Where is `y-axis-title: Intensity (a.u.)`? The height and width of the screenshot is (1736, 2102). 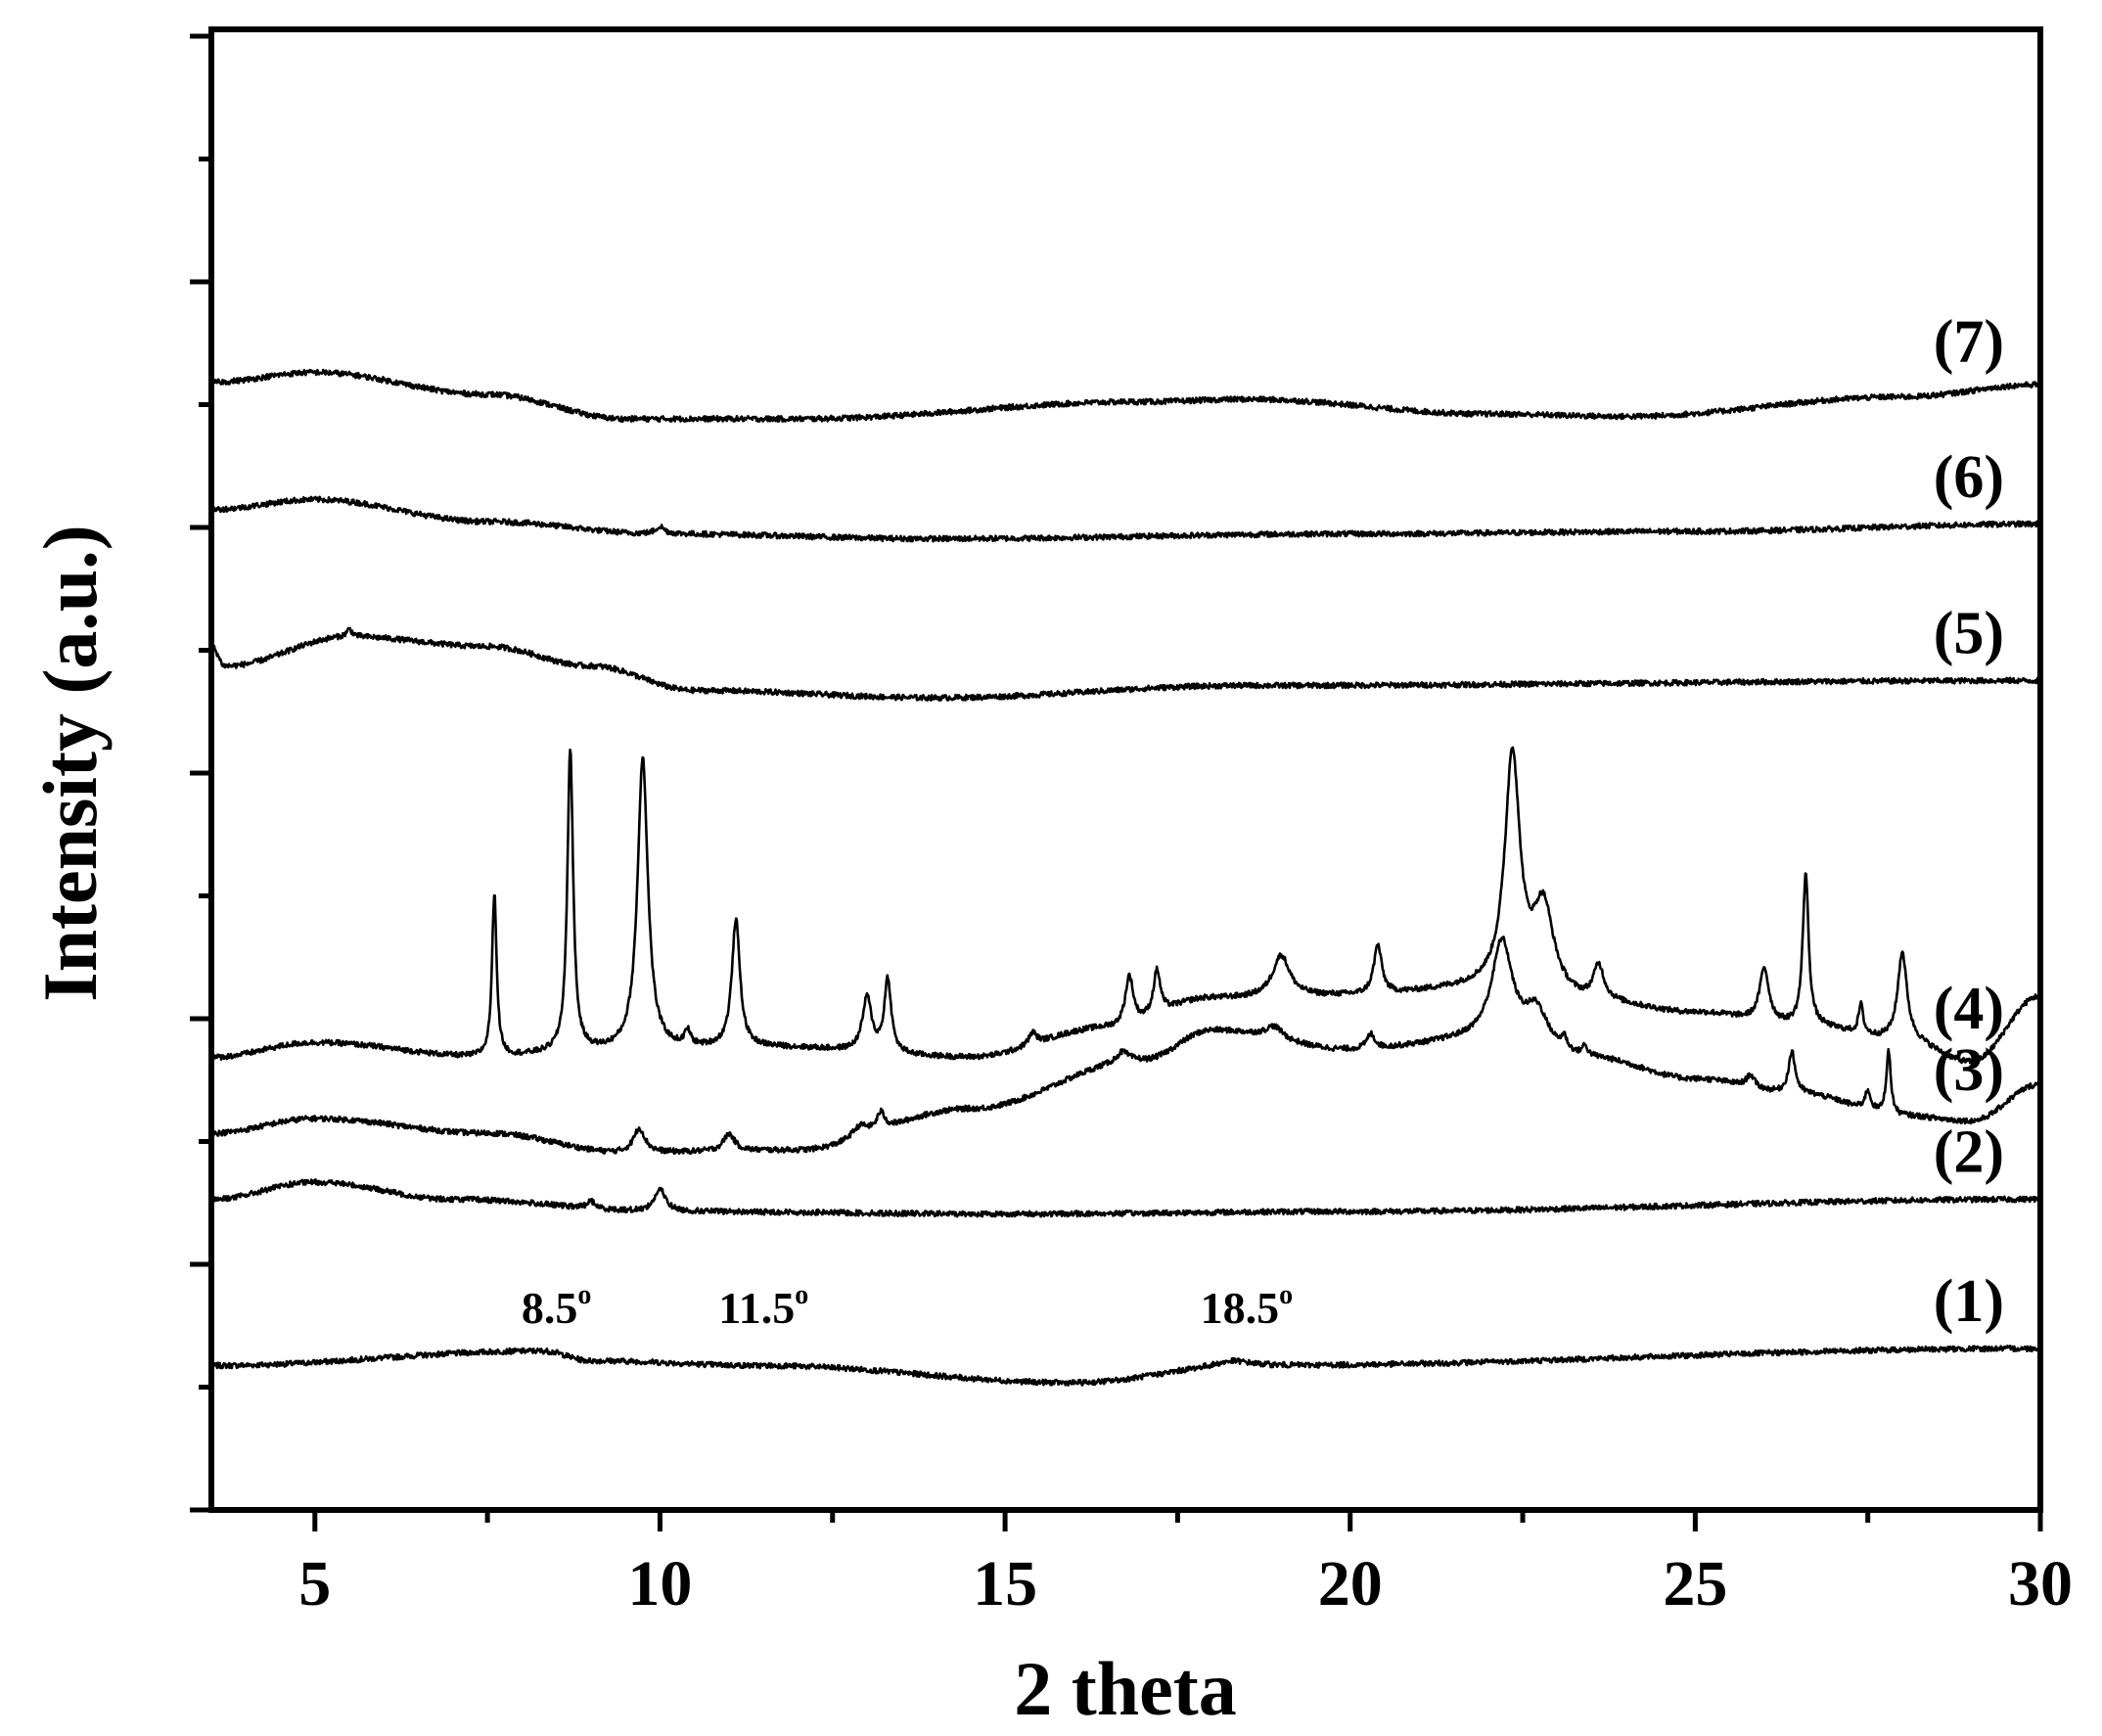
y-axis-title: Intensity (a.u.) is located at coordinates (70, 764).